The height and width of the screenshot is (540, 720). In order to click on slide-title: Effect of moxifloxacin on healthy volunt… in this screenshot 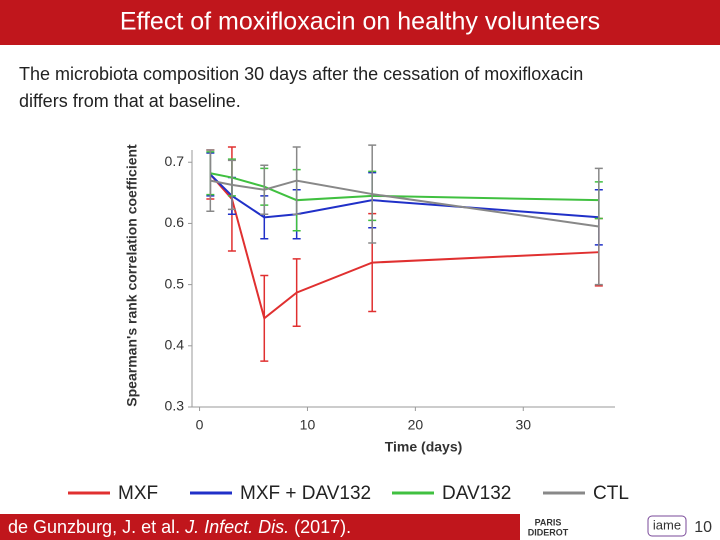, I will do `click(360, 22)`.